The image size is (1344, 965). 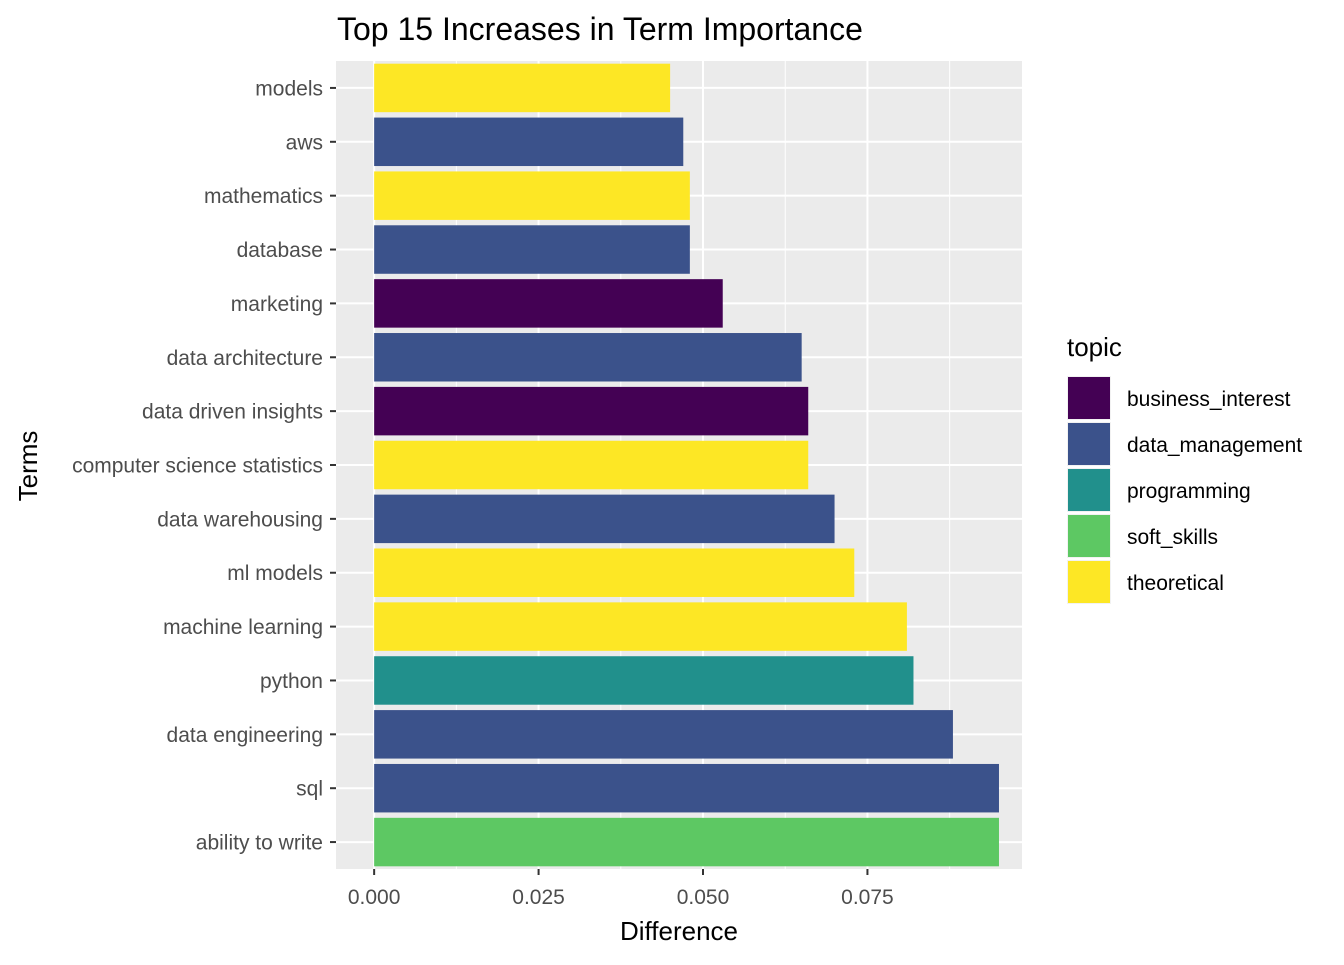 What do you see at coordinates (280, 250) in the screenshot?
I see `y-tick-label: database` at bounding box center [280, 250].